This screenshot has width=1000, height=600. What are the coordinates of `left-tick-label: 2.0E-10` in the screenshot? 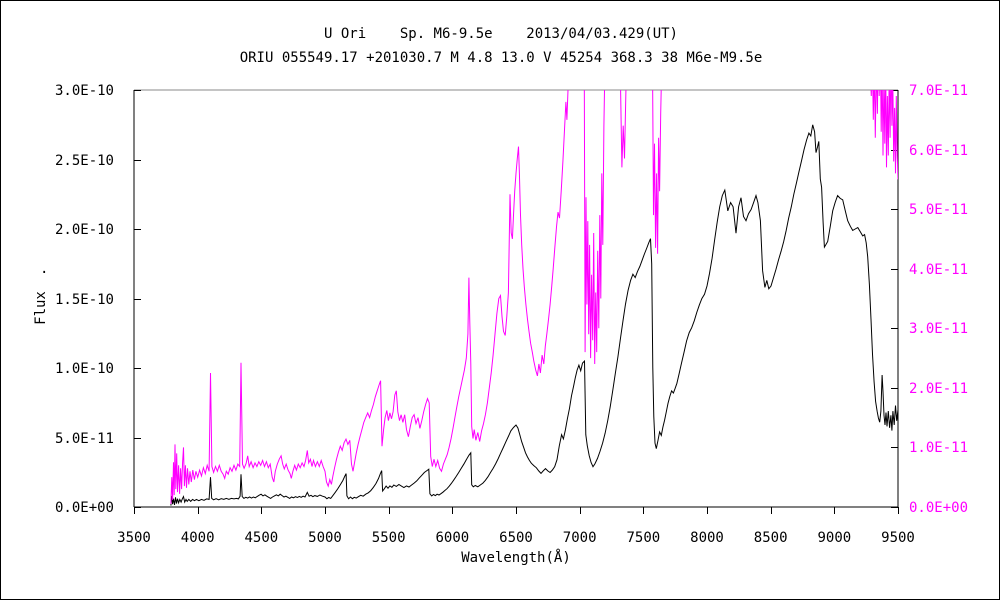 It's located at (84, 230).